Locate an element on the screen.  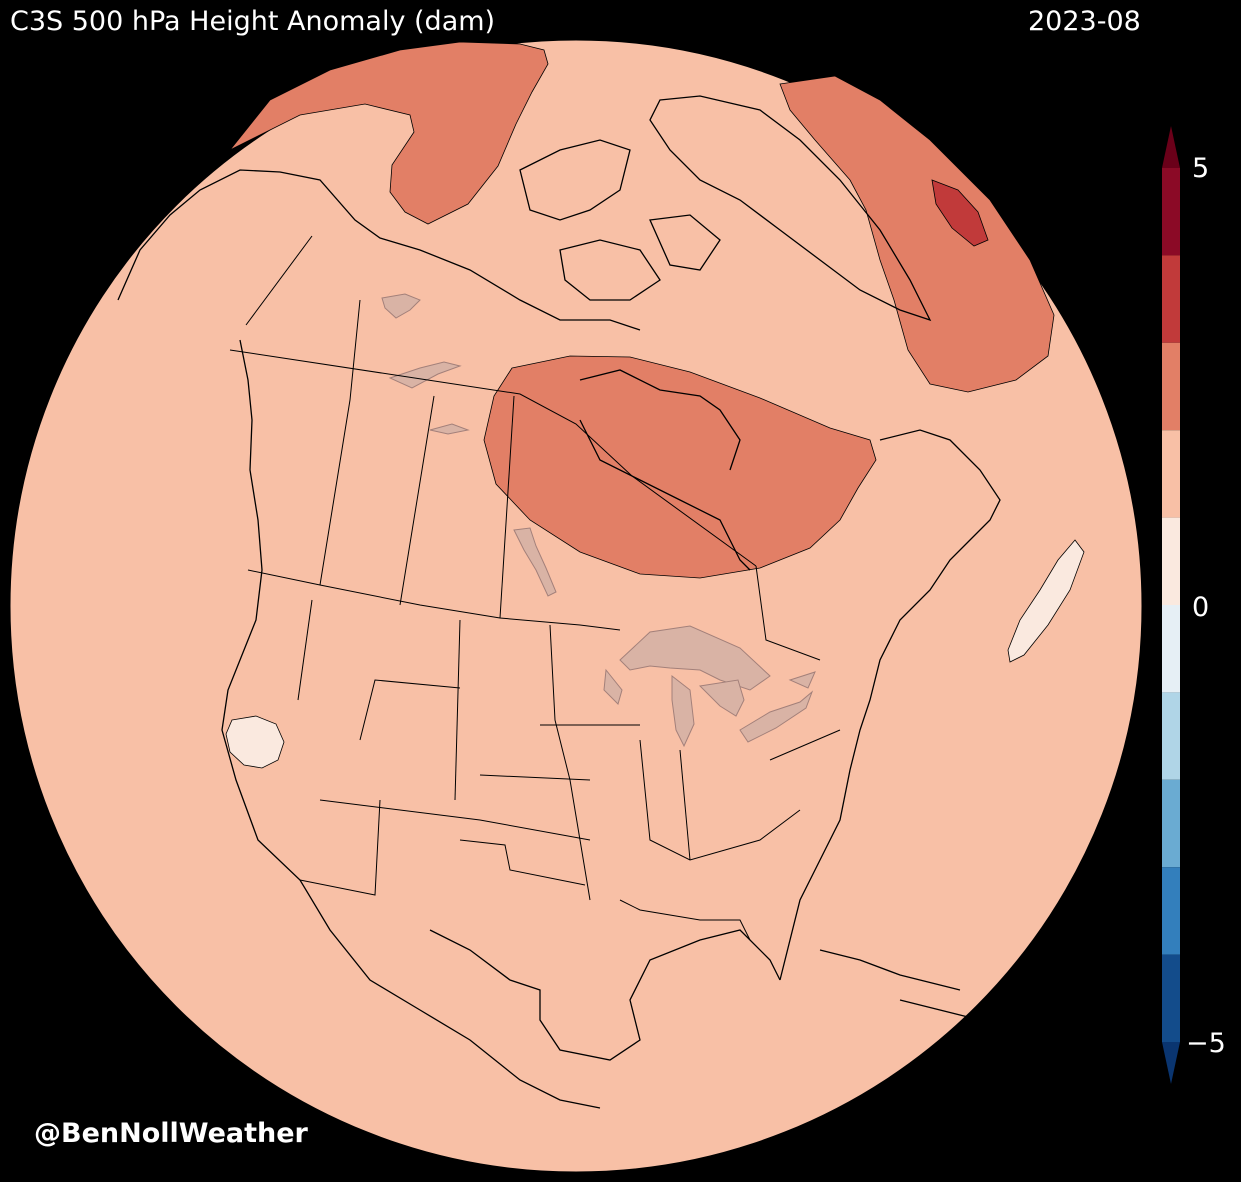
colorbar is located at coordinates (1171, 605).